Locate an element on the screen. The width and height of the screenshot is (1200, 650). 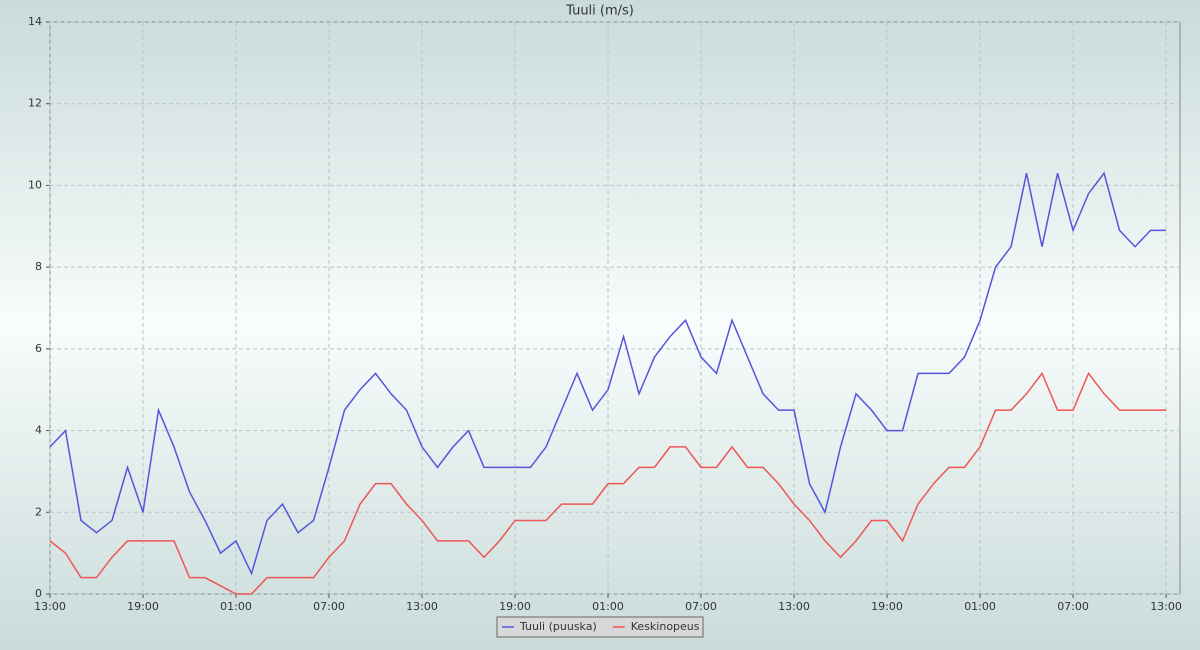
y-tick-label: 2 is located at coordinates (38, 511).